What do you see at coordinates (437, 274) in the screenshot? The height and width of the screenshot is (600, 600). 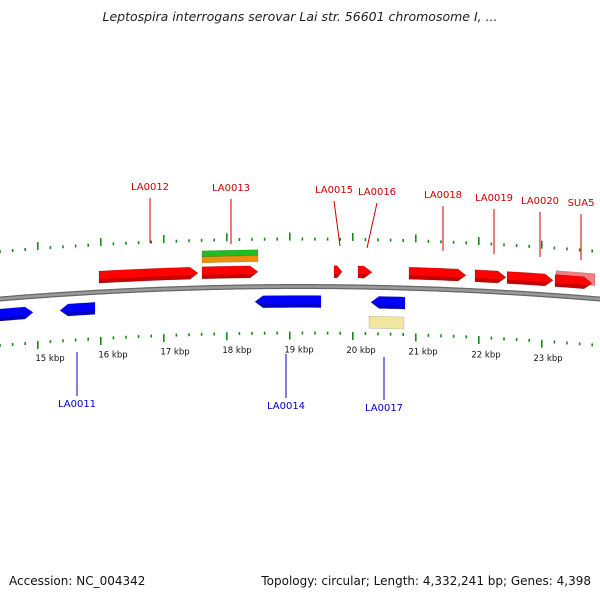 I see `gene-arrow-la0018` at bounding box center [437, 274].